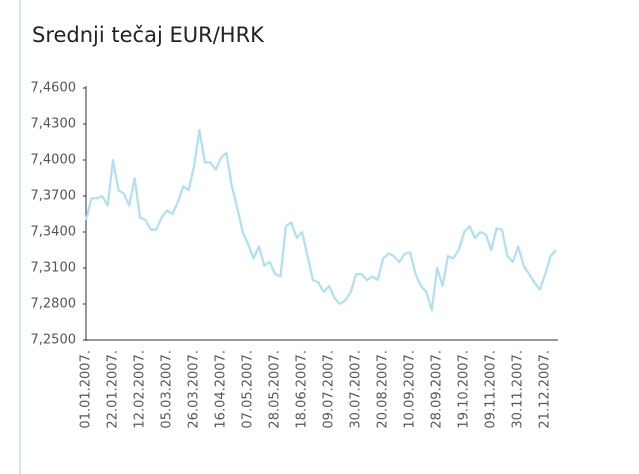 The image size is (639, 474). What do you see at coordinates (86, 389) in the screenshot?
I see `x-tick-label: 01.01.2007.` at bounding box center [86, 389].